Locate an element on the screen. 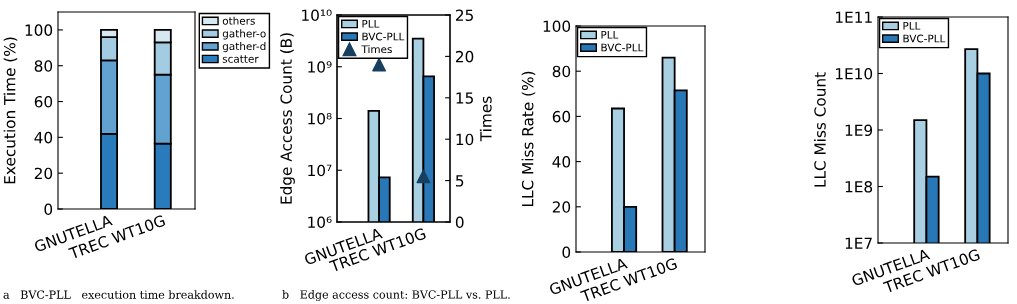  text: b Edge access count: BVC-PLL vs. PLL. is located at coordinates (396, 295).